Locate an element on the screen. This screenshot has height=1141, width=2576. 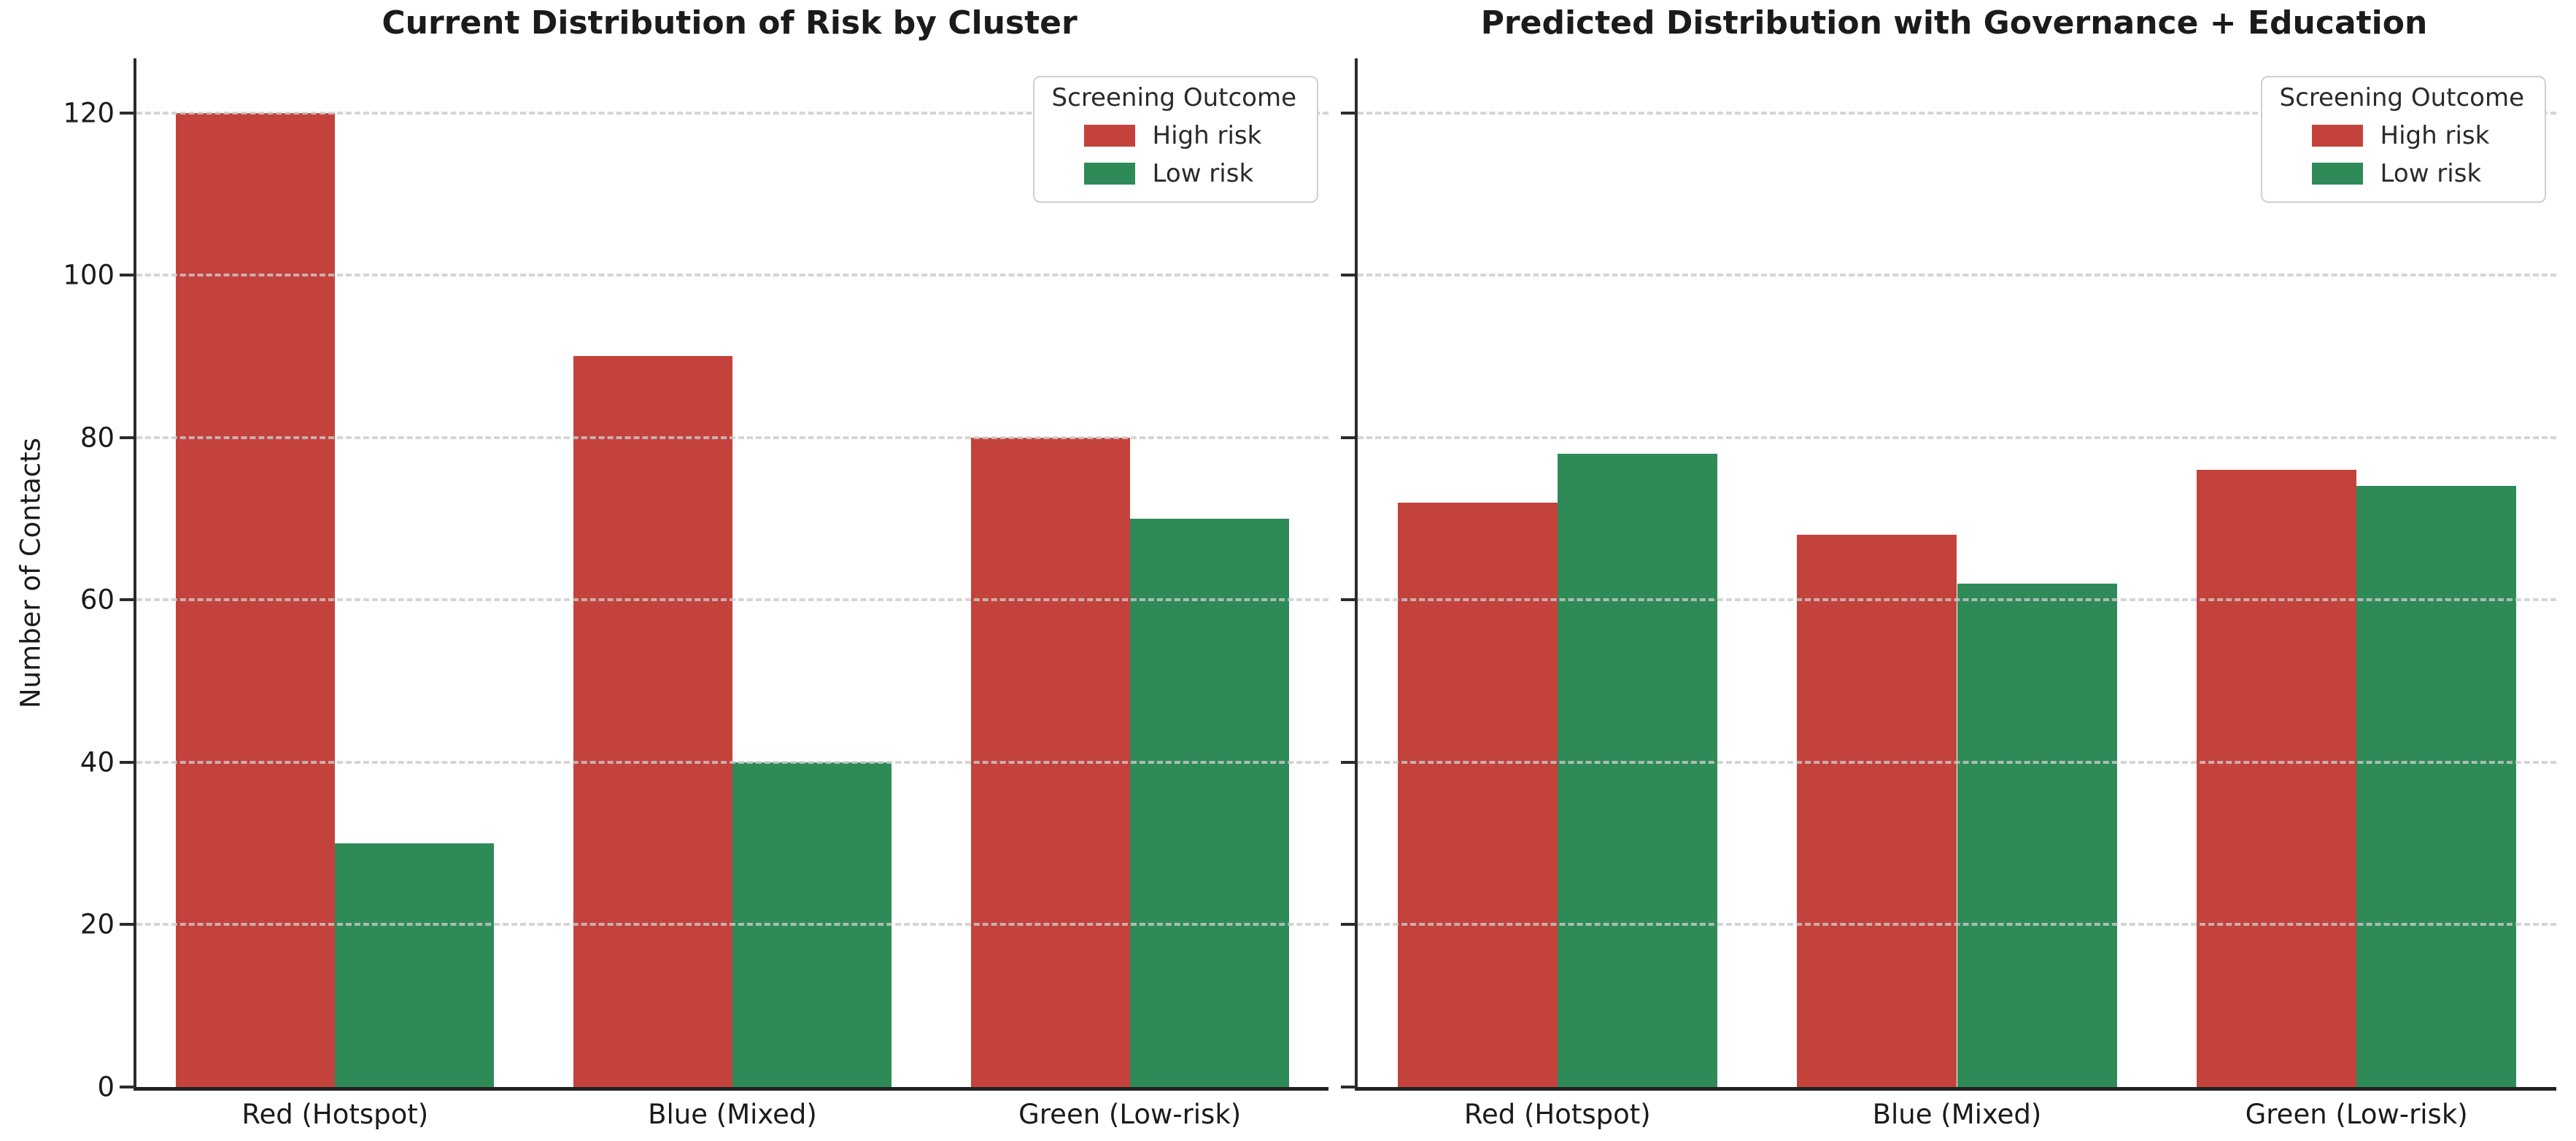
y-tick-label-0: 0 is located at coordinates (106, 1087).